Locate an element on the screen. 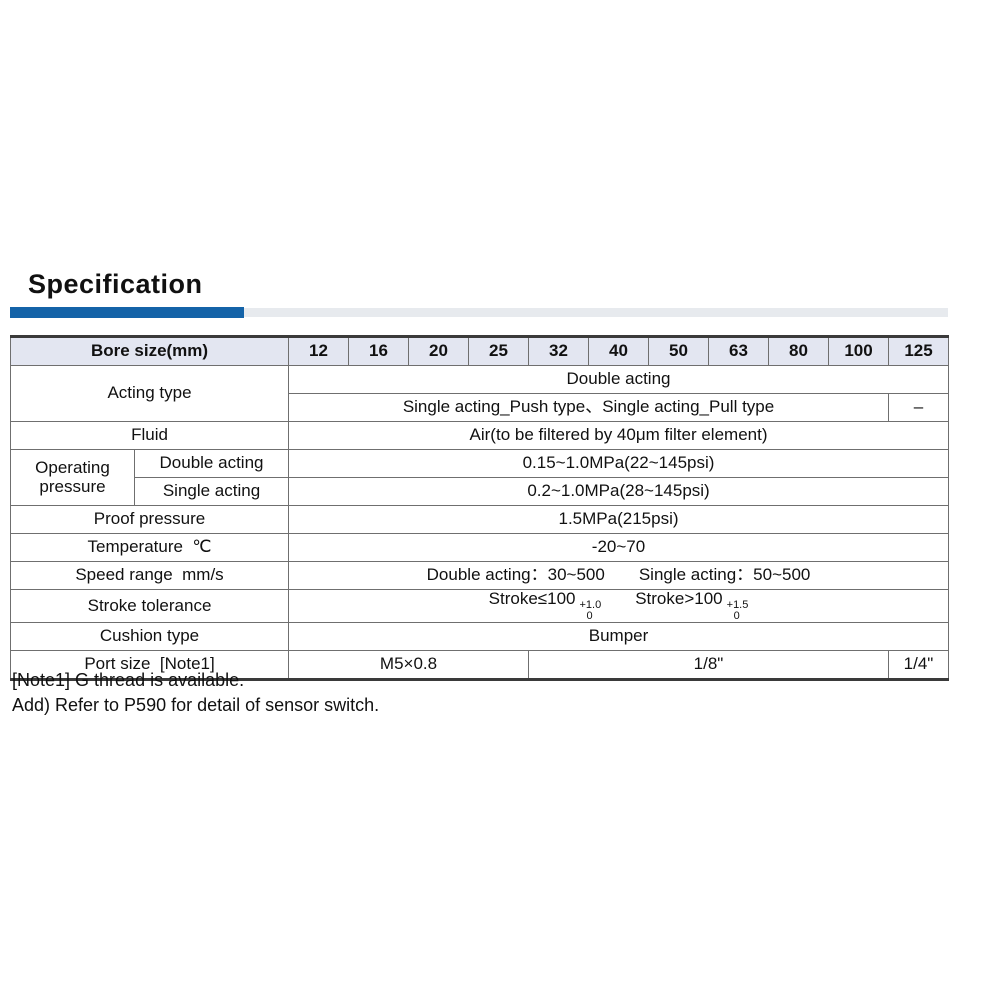  bore-size-col: 12 is located at coordinates (319, 351).